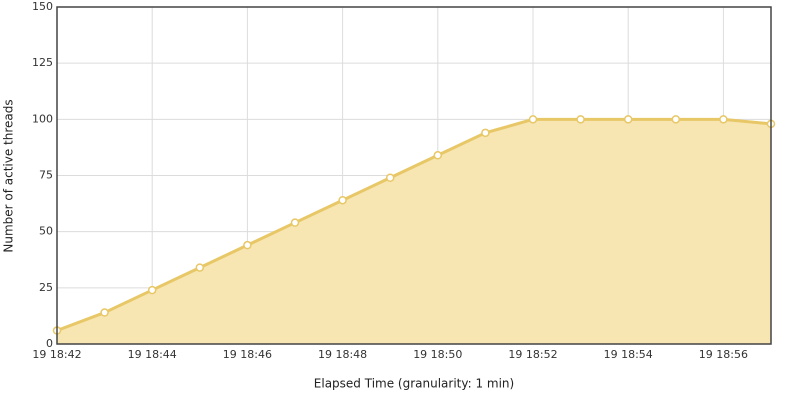  Describe the element at coordinates (42, 62) in the screenshot. I see `y-tick-label: 125` at that location.